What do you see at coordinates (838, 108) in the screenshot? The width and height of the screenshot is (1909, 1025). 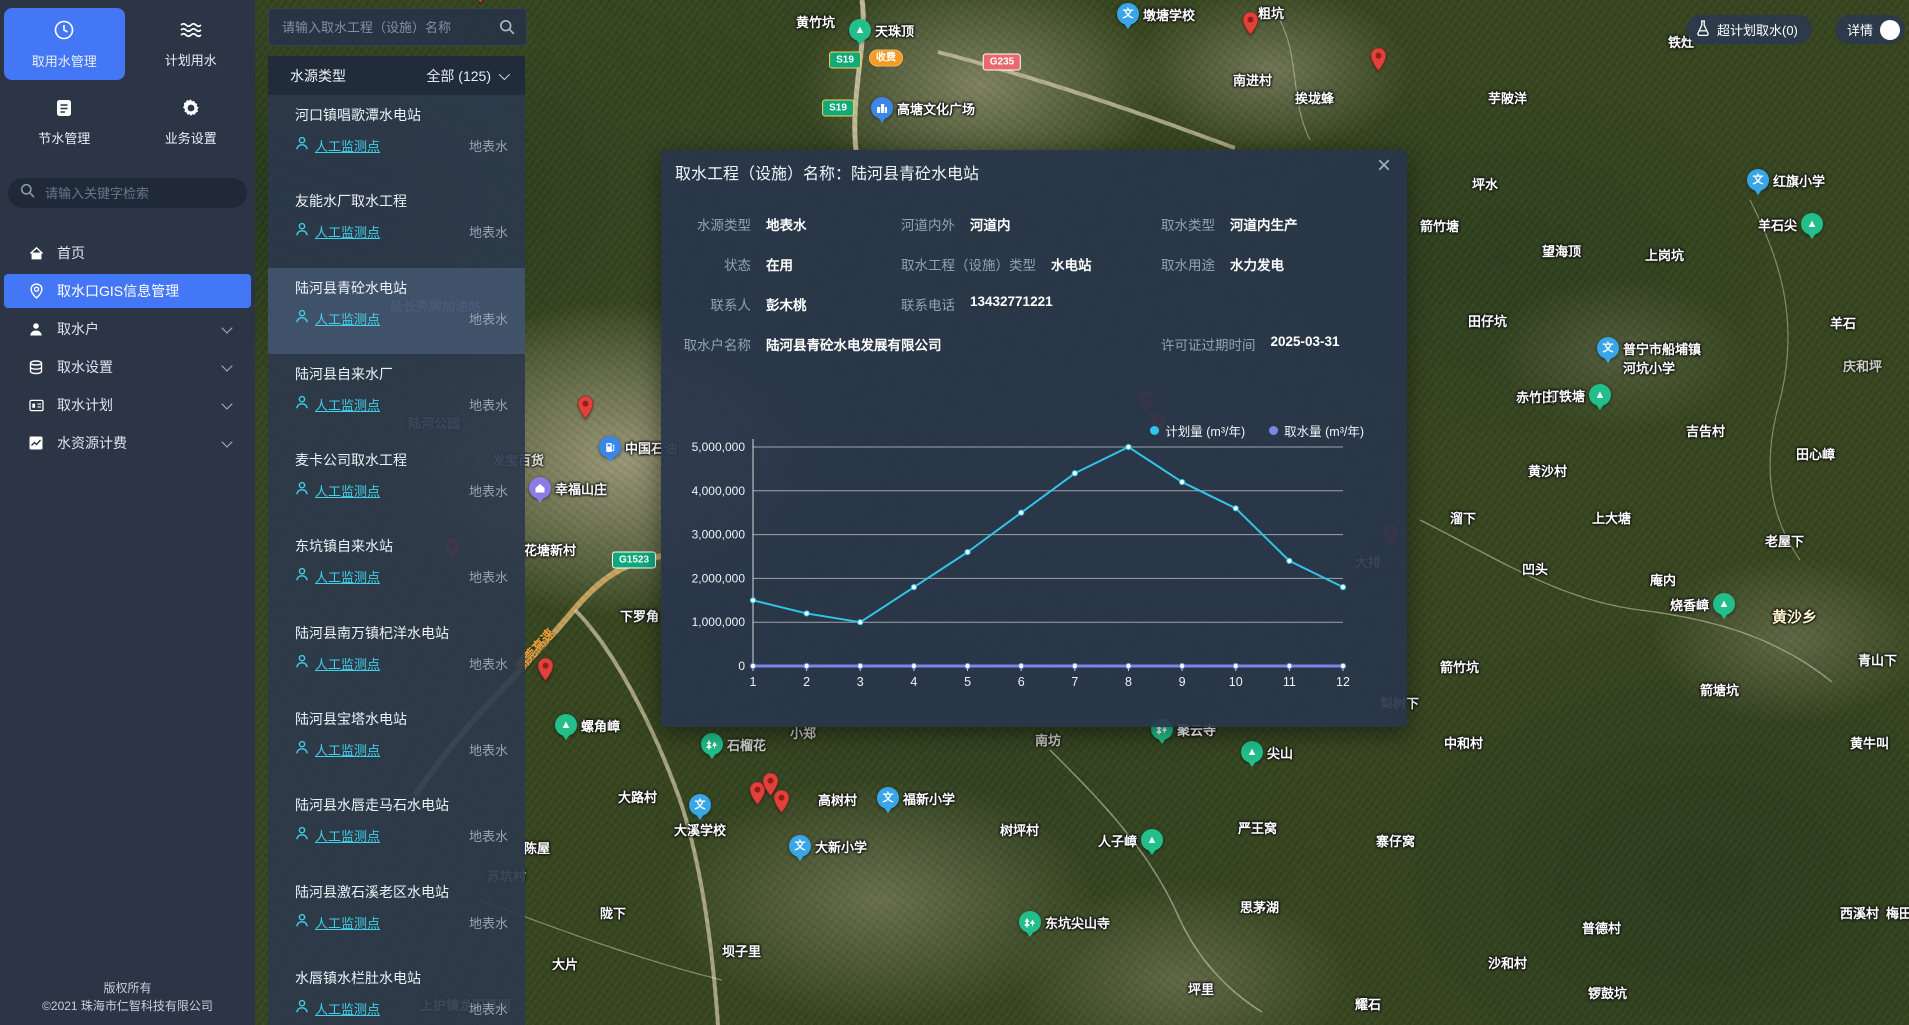 I see `road-badge: S19` at bounding box center [838, 108].